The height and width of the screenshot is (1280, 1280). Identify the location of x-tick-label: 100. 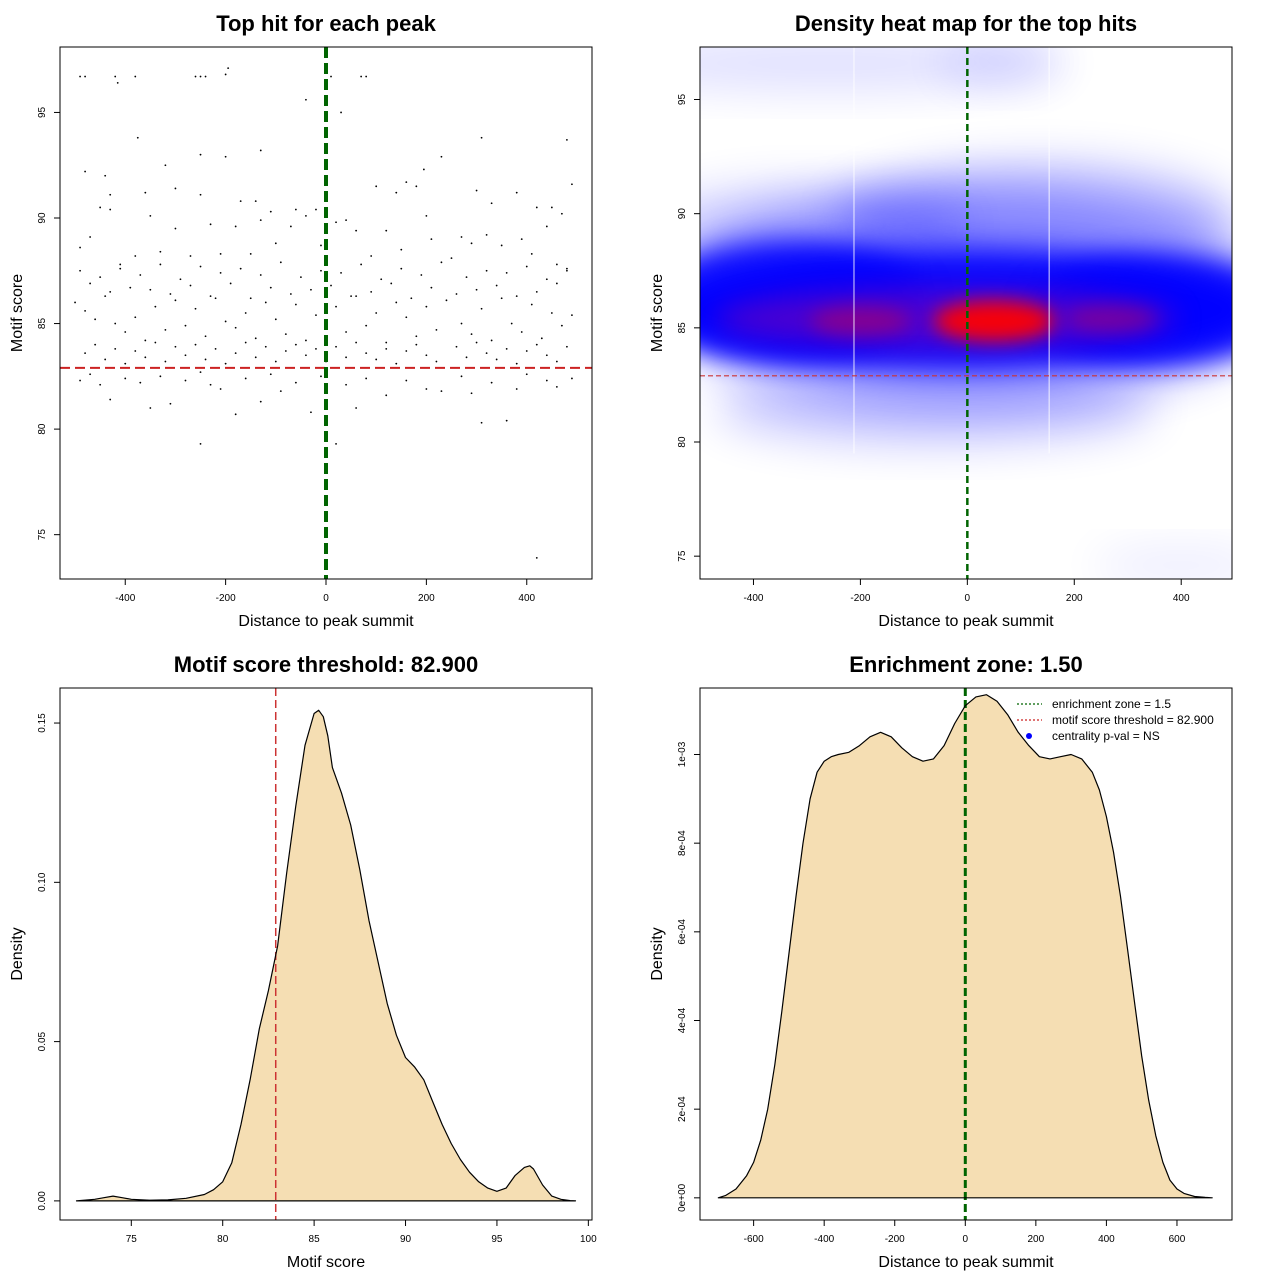
(588, 1239).